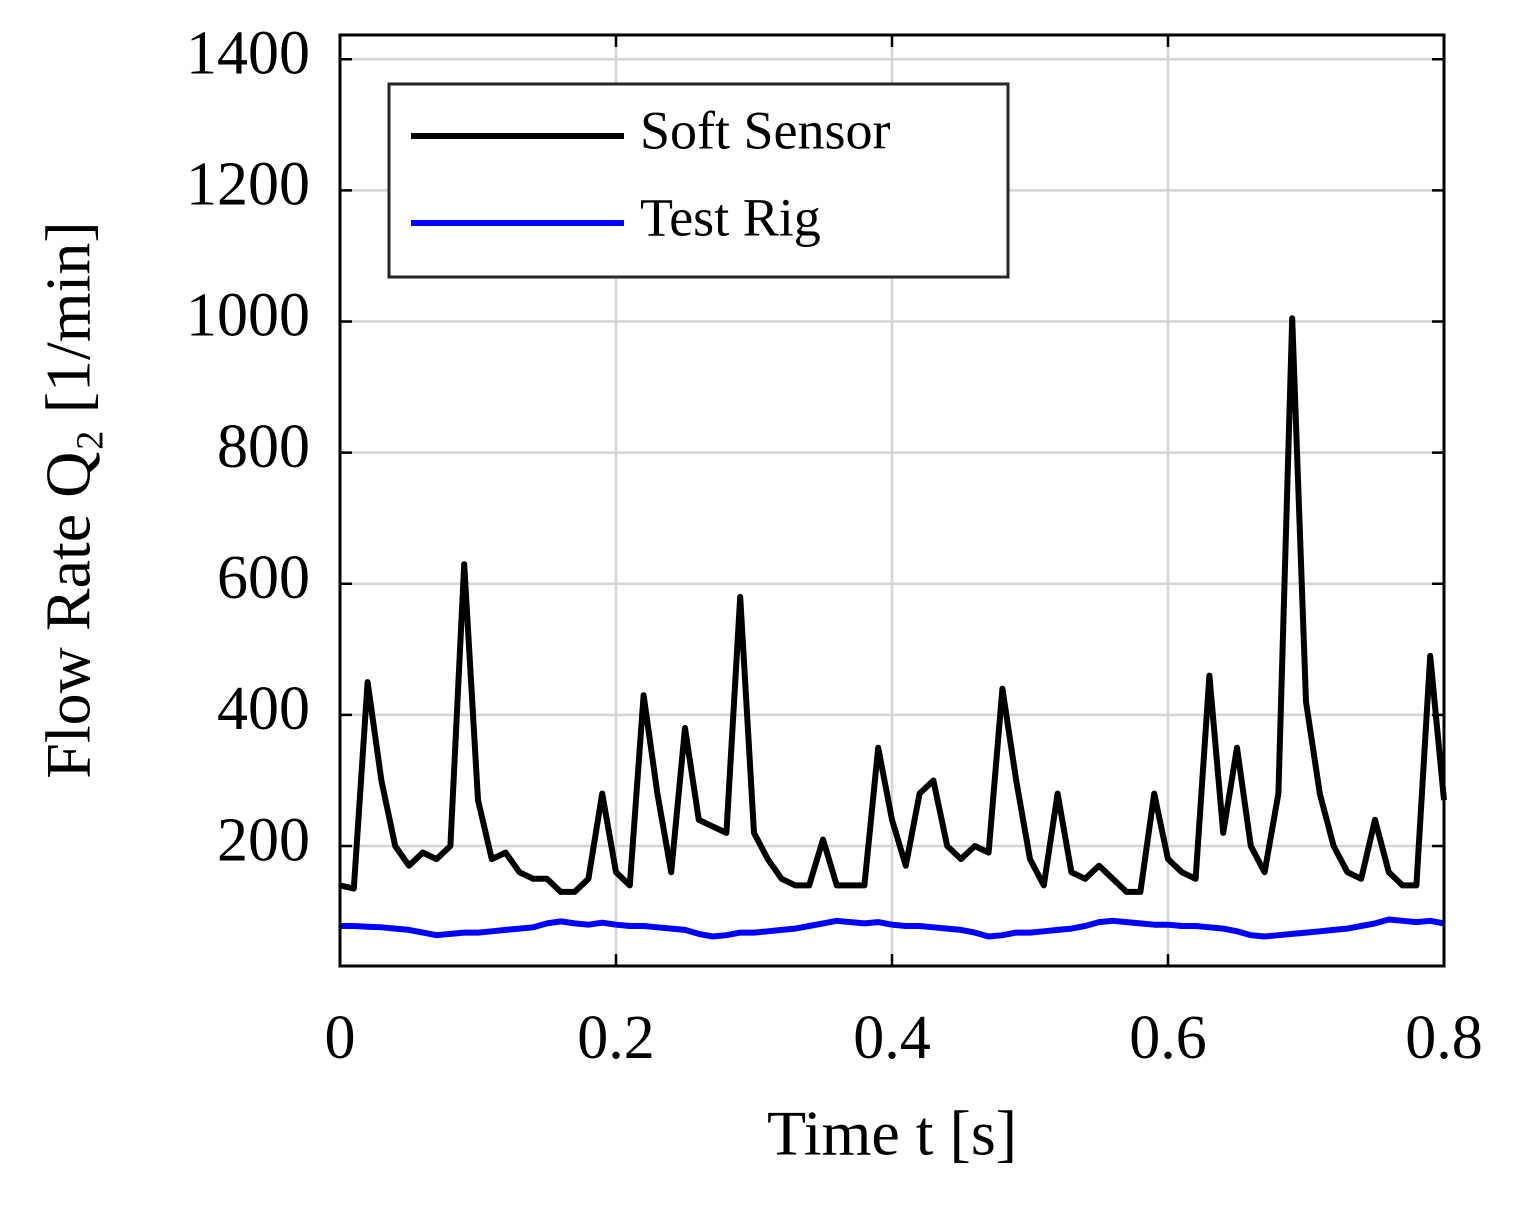 This screenshot has height=1216, width=1520. Describe the element at coordinates (1168, 1038) in the screenshot. I see `x-tick-label: 0.6` at that location.